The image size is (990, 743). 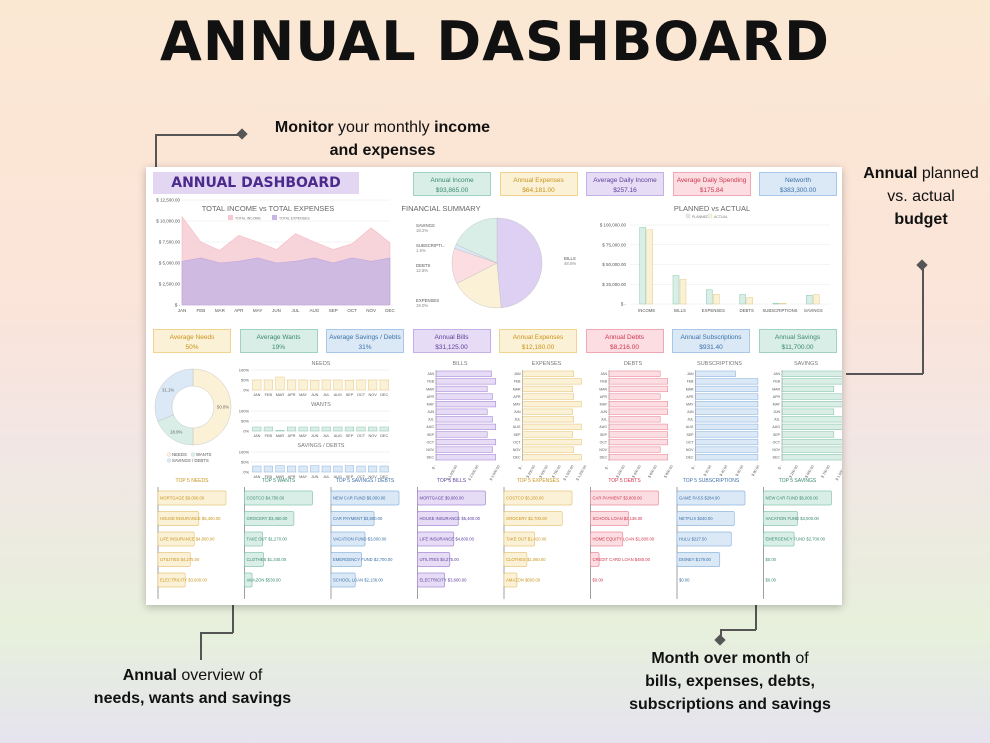 What do you see at coordinates (460, 364) in the screenshot?
I see `chart-title: BILLS` at bounding box center [460, 364].